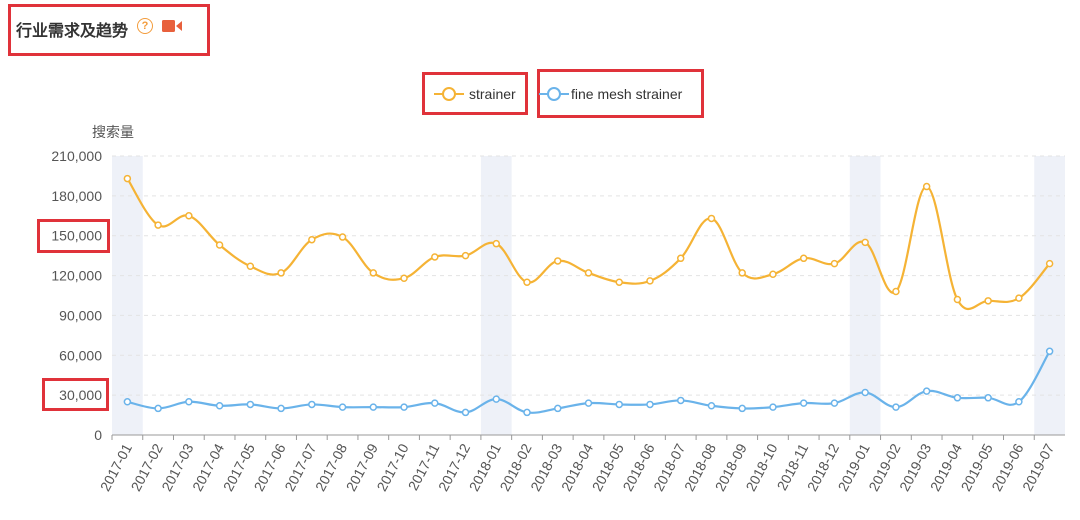  What do you see at coordinates (72, 30) in the screenshot?
I see `page-title: 行业需求及趋势` at bounding box center [72, 30].